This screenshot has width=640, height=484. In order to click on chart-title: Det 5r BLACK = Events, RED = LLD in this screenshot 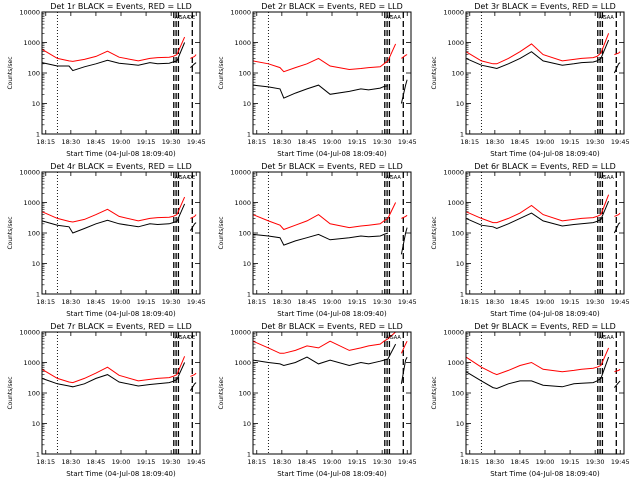, I will do `click(332, 166)`.